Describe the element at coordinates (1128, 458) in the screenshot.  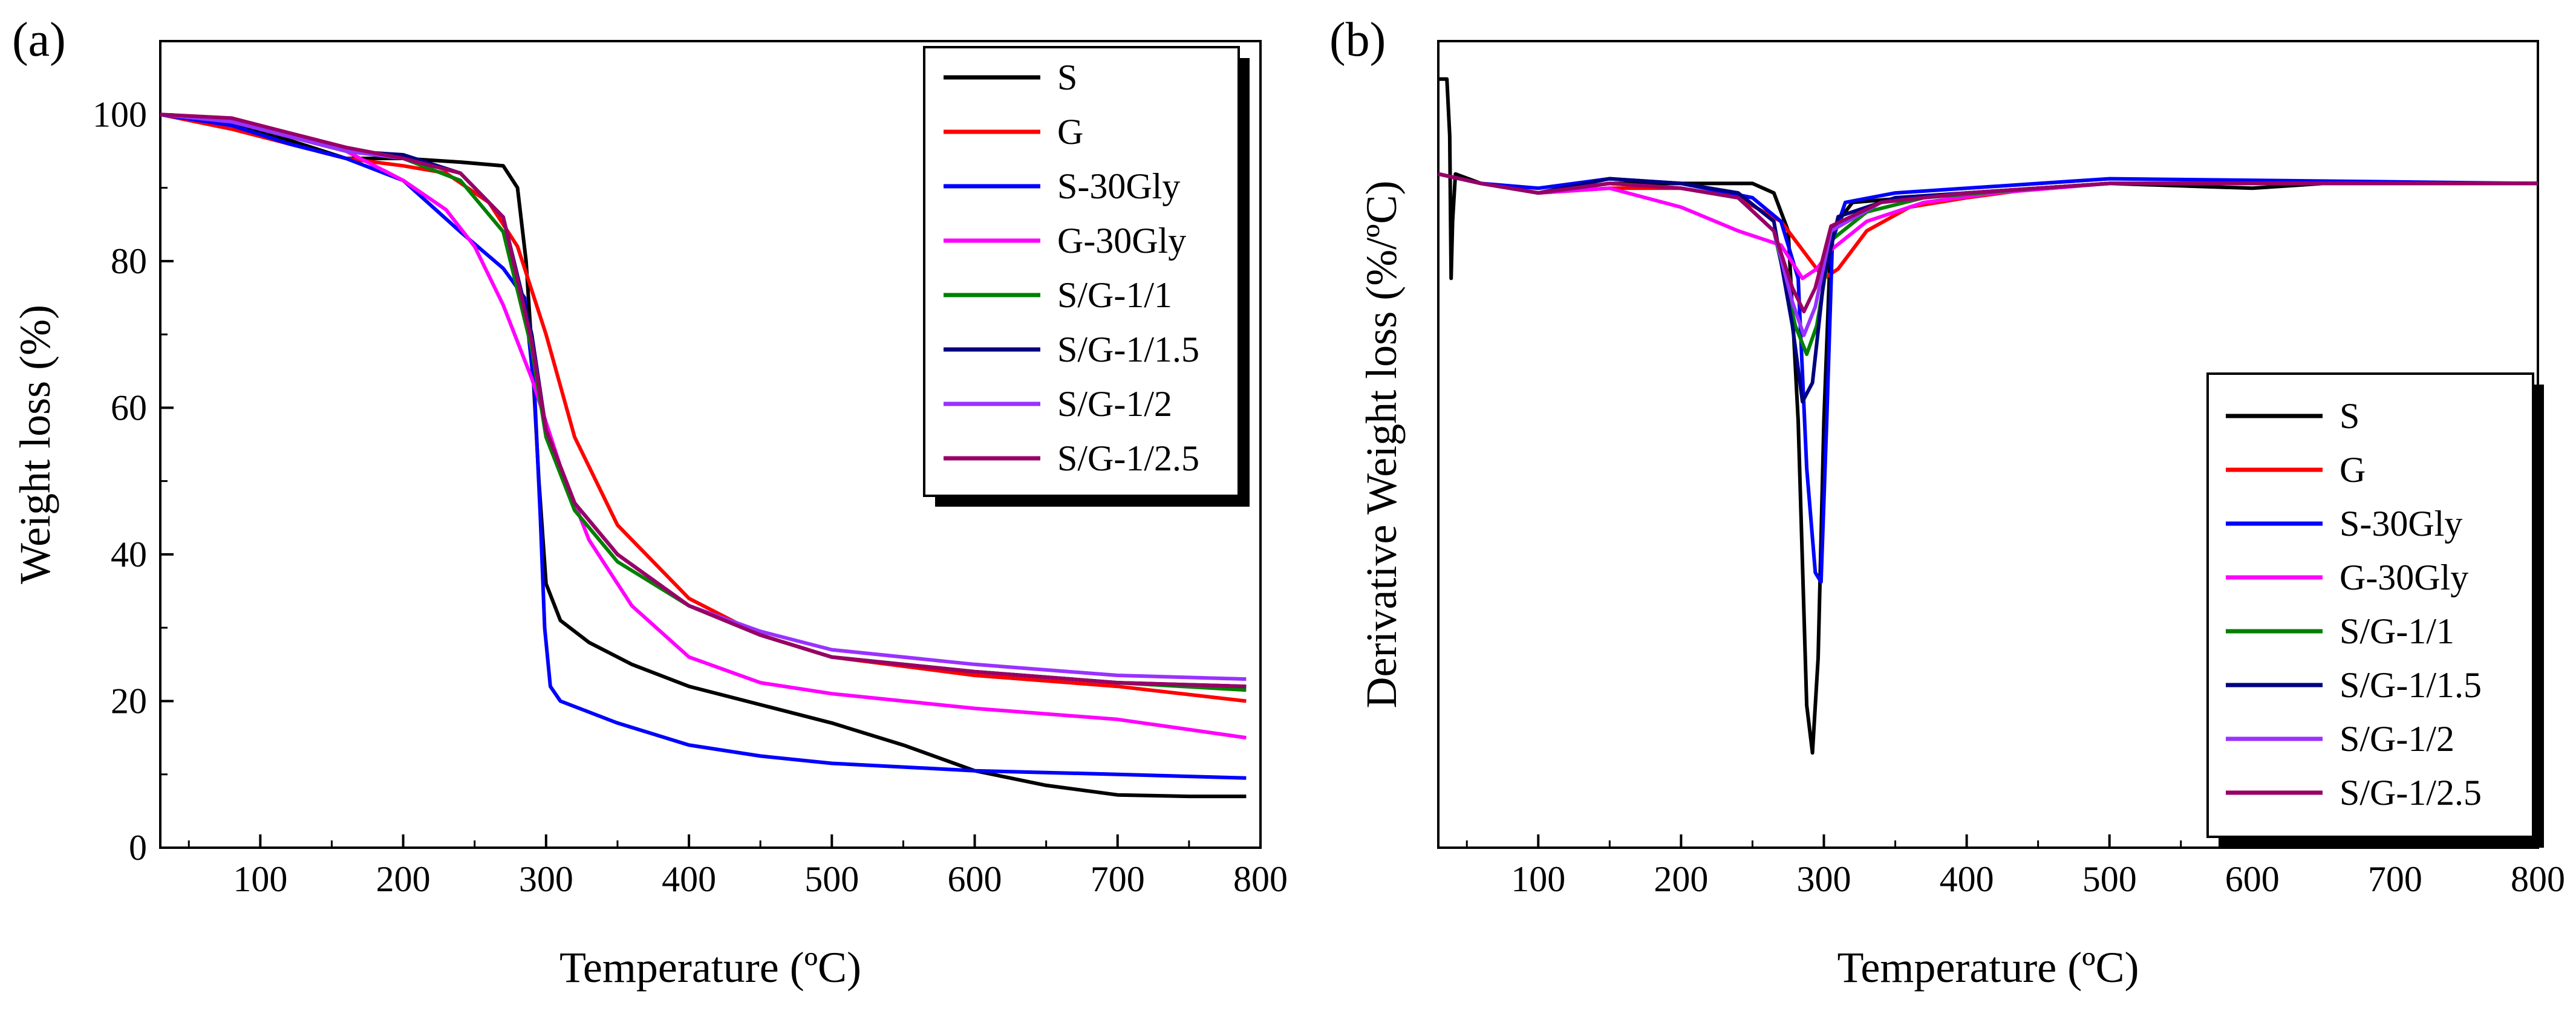
I see `panel-a-legend-label-s-g-1-2-5: S/G-1/2.5` at that location.